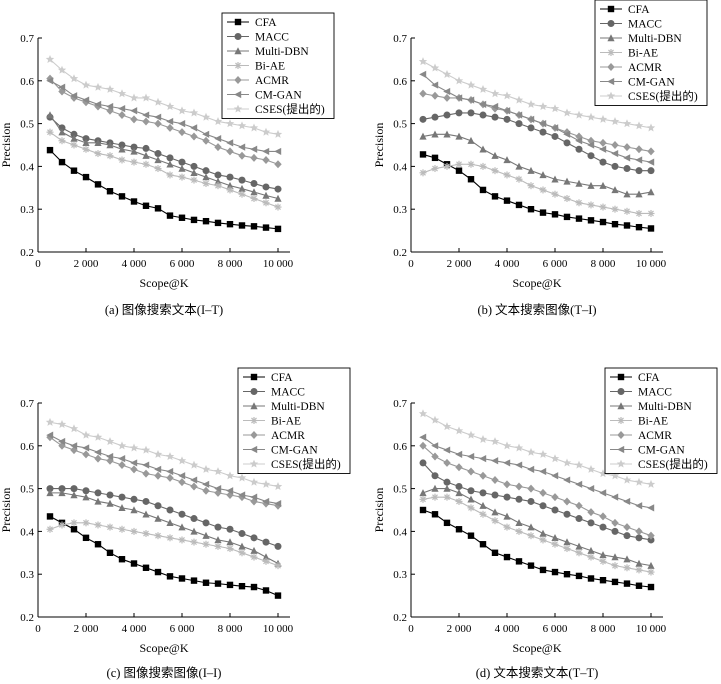  I want to click on series-triangle-left, so click(164, 116).